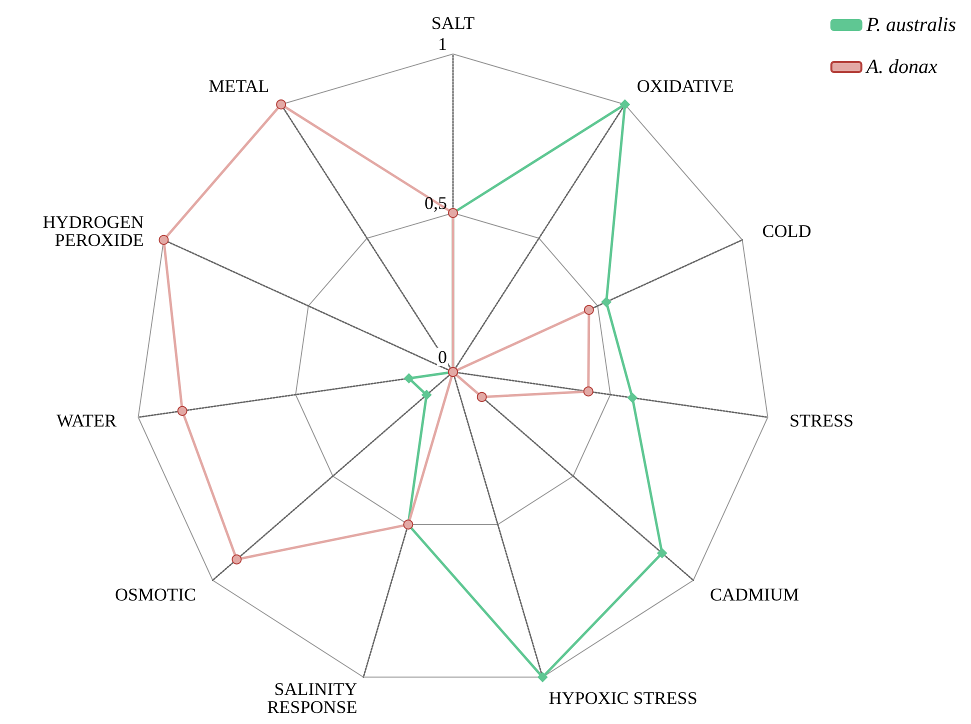 The height and width of the screenshot is (724, 971). Describe the element at coordinates (312, 698) in the screenshot. I see `spoke-label: SALINITY RESPONSE` at that location.